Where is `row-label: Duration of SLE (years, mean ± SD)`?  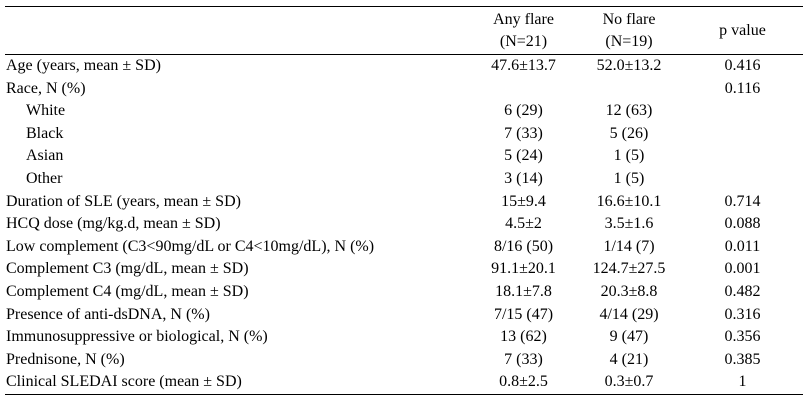
row-label: Duration of SLE (years, mean ± SD) is located at coordinates (123, 201).